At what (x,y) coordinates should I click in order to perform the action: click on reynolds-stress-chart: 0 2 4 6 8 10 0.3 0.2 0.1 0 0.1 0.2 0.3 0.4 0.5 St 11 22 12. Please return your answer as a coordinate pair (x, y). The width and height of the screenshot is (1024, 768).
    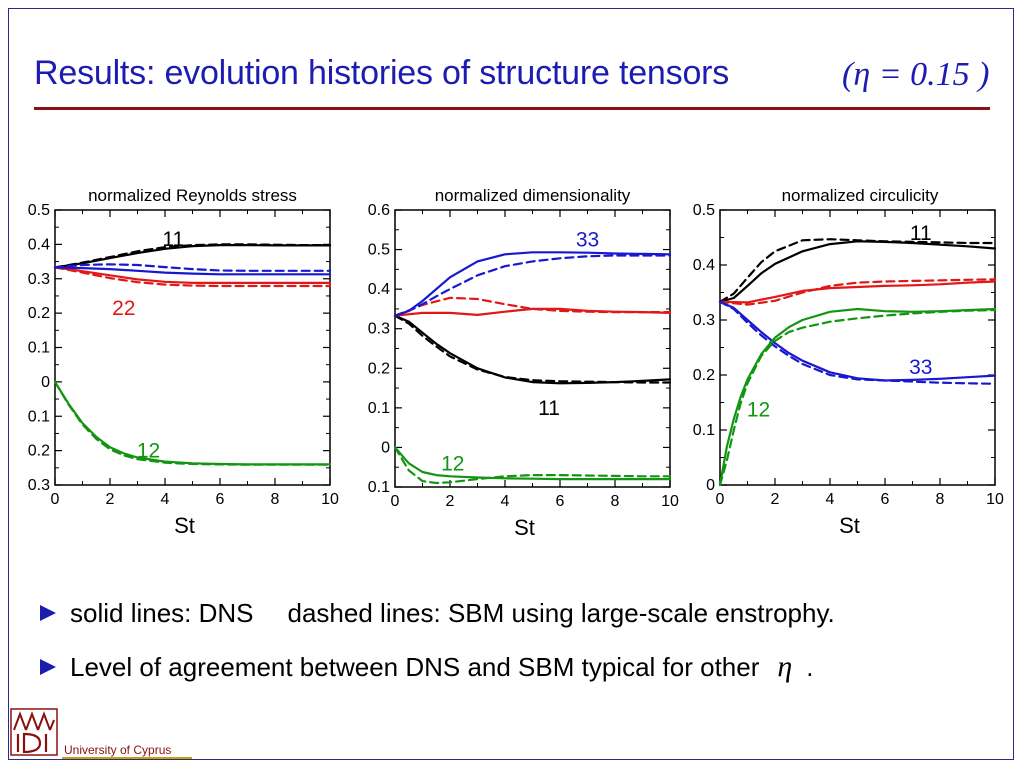
    Looking at the image, I should click on (183, 370).